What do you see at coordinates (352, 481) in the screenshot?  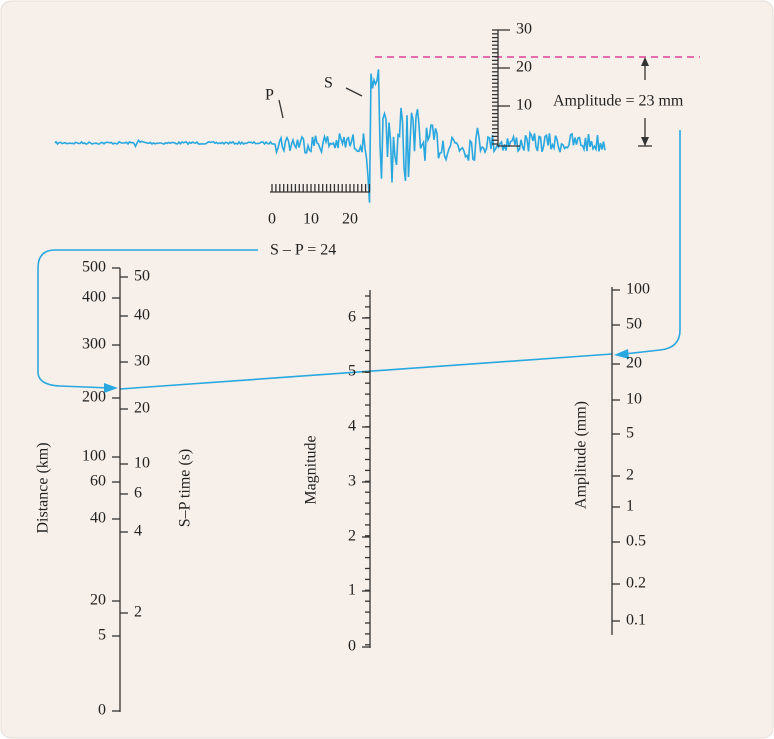 I see `magnitude-scale-label: 3` at bounding box center [352, 481].